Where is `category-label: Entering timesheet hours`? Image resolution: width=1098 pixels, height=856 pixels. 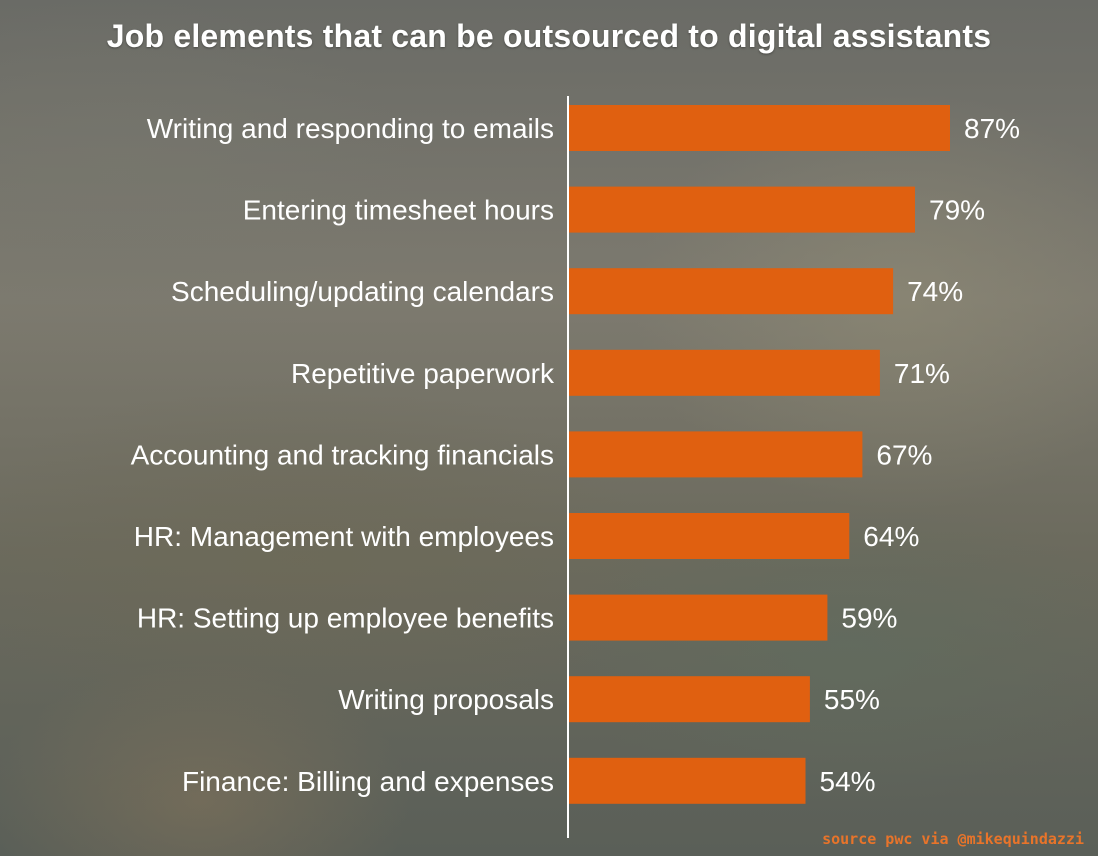 category-label: Entering timesheet hours is located at coordinates (398, 210).